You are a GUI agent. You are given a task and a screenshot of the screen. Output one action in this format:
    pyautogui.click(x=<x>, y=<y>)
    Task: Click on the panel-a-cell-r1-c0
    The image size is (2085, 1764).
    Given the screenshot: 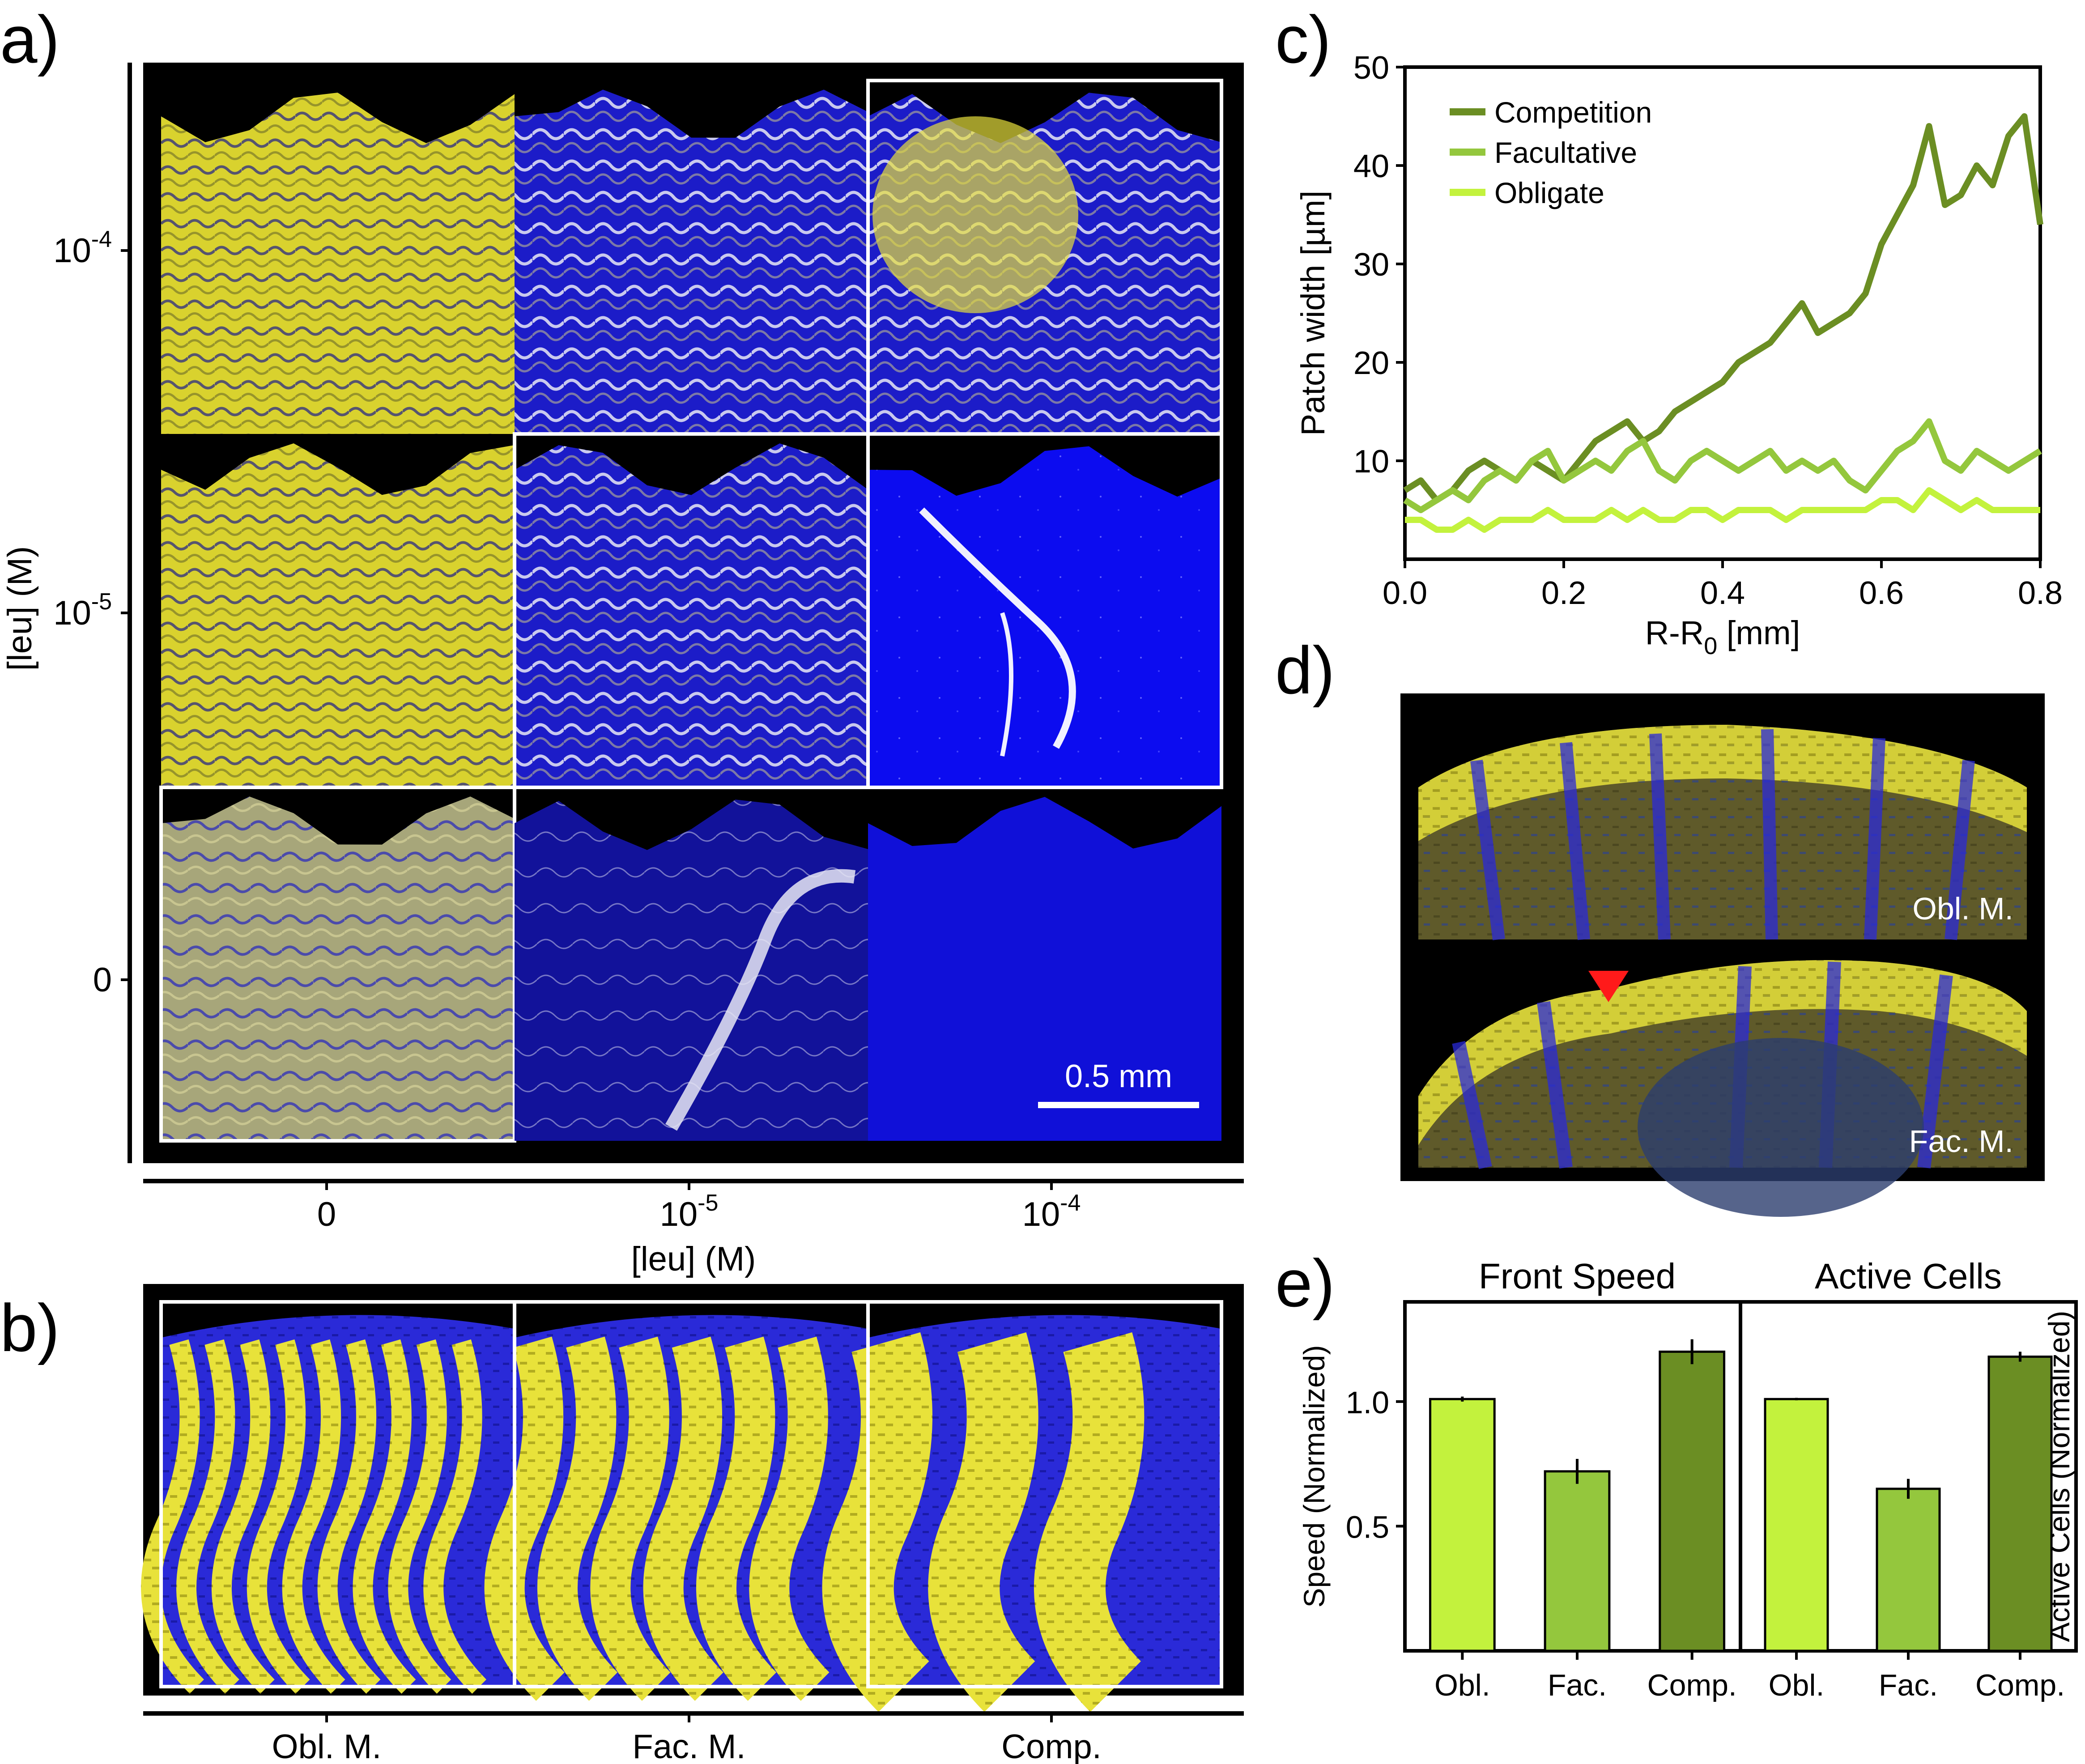 What is the action you would take?
    pyautogui.click(x=338, y=615)
    